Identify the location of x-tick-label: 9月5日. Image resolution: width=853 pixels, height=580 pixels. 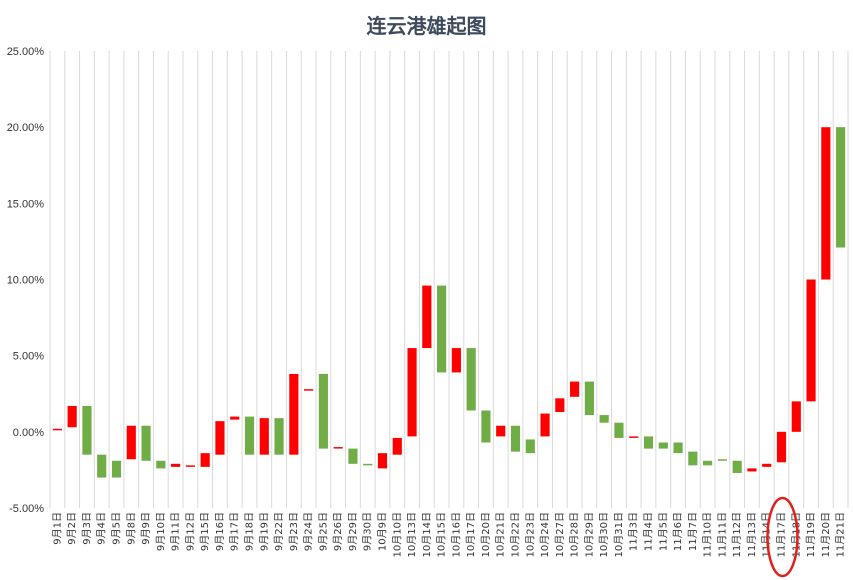
(117, 528).